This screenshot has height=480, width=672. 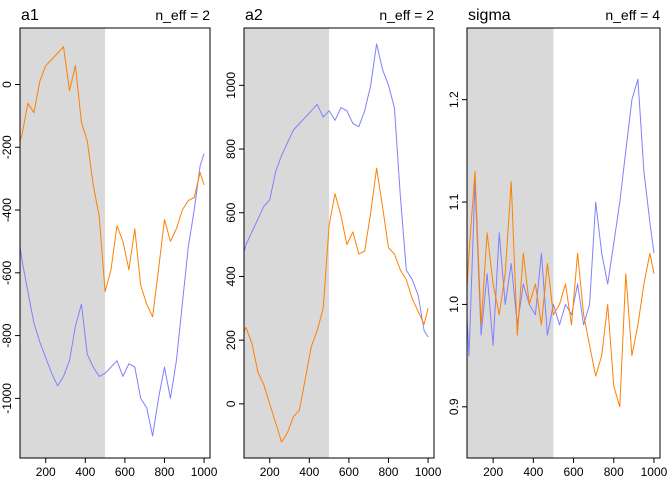 What do you see at coordinates (231, 212) in the screenshot?
I see `y-tick-label: 600` at bounding box center [231, 212].